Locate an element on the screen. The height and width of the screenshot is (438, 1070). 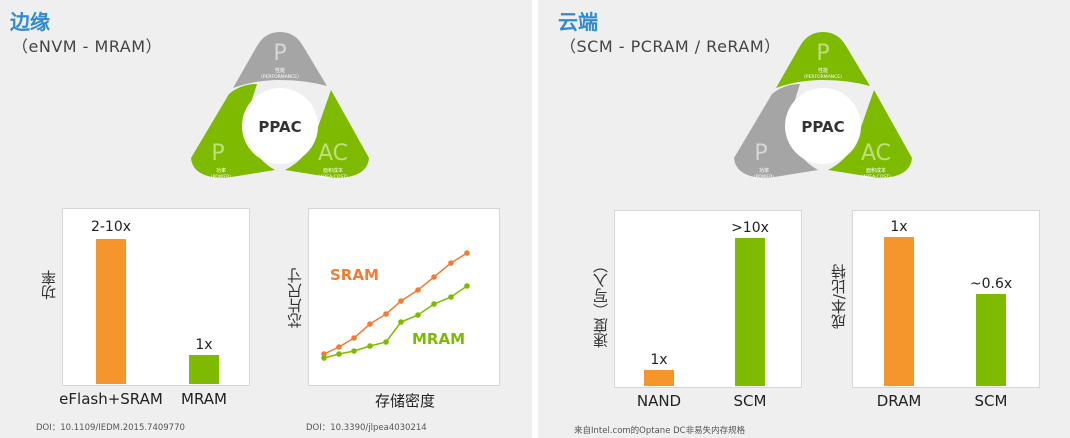
edge-subtitle: （eNVM - MRAM） is located at coordinates (87, 46).